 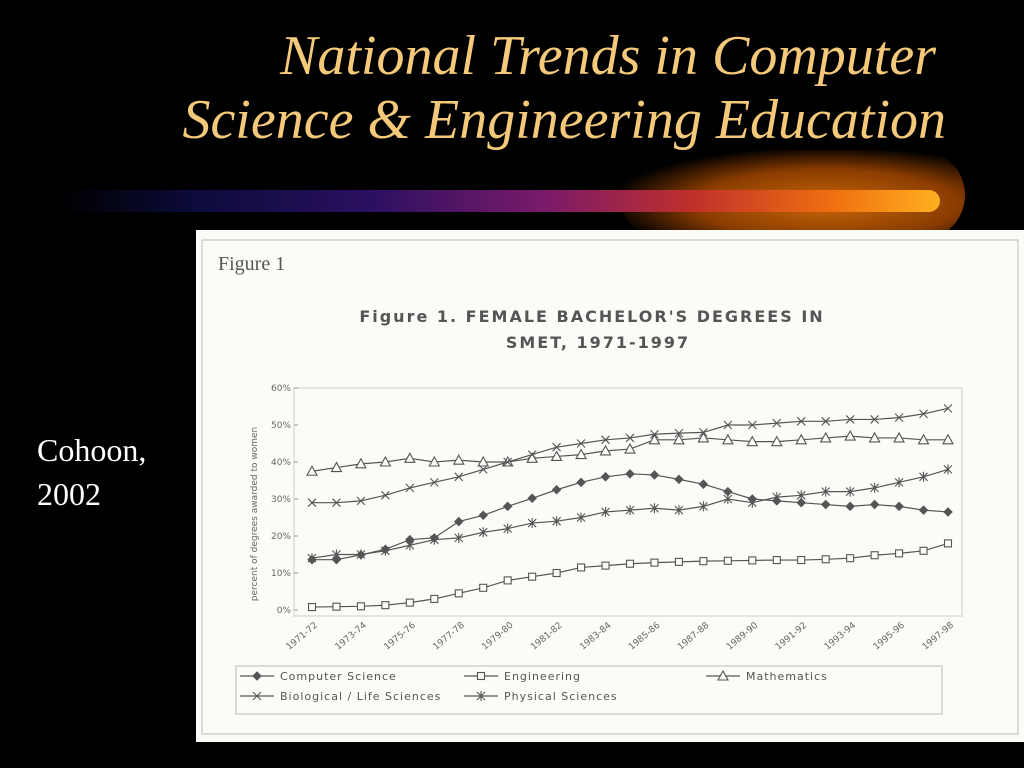 What do you see at coordinates (251, 264) in the screenshot?
I see `figure-label: Figure 1` at bounding box center [251, 264].